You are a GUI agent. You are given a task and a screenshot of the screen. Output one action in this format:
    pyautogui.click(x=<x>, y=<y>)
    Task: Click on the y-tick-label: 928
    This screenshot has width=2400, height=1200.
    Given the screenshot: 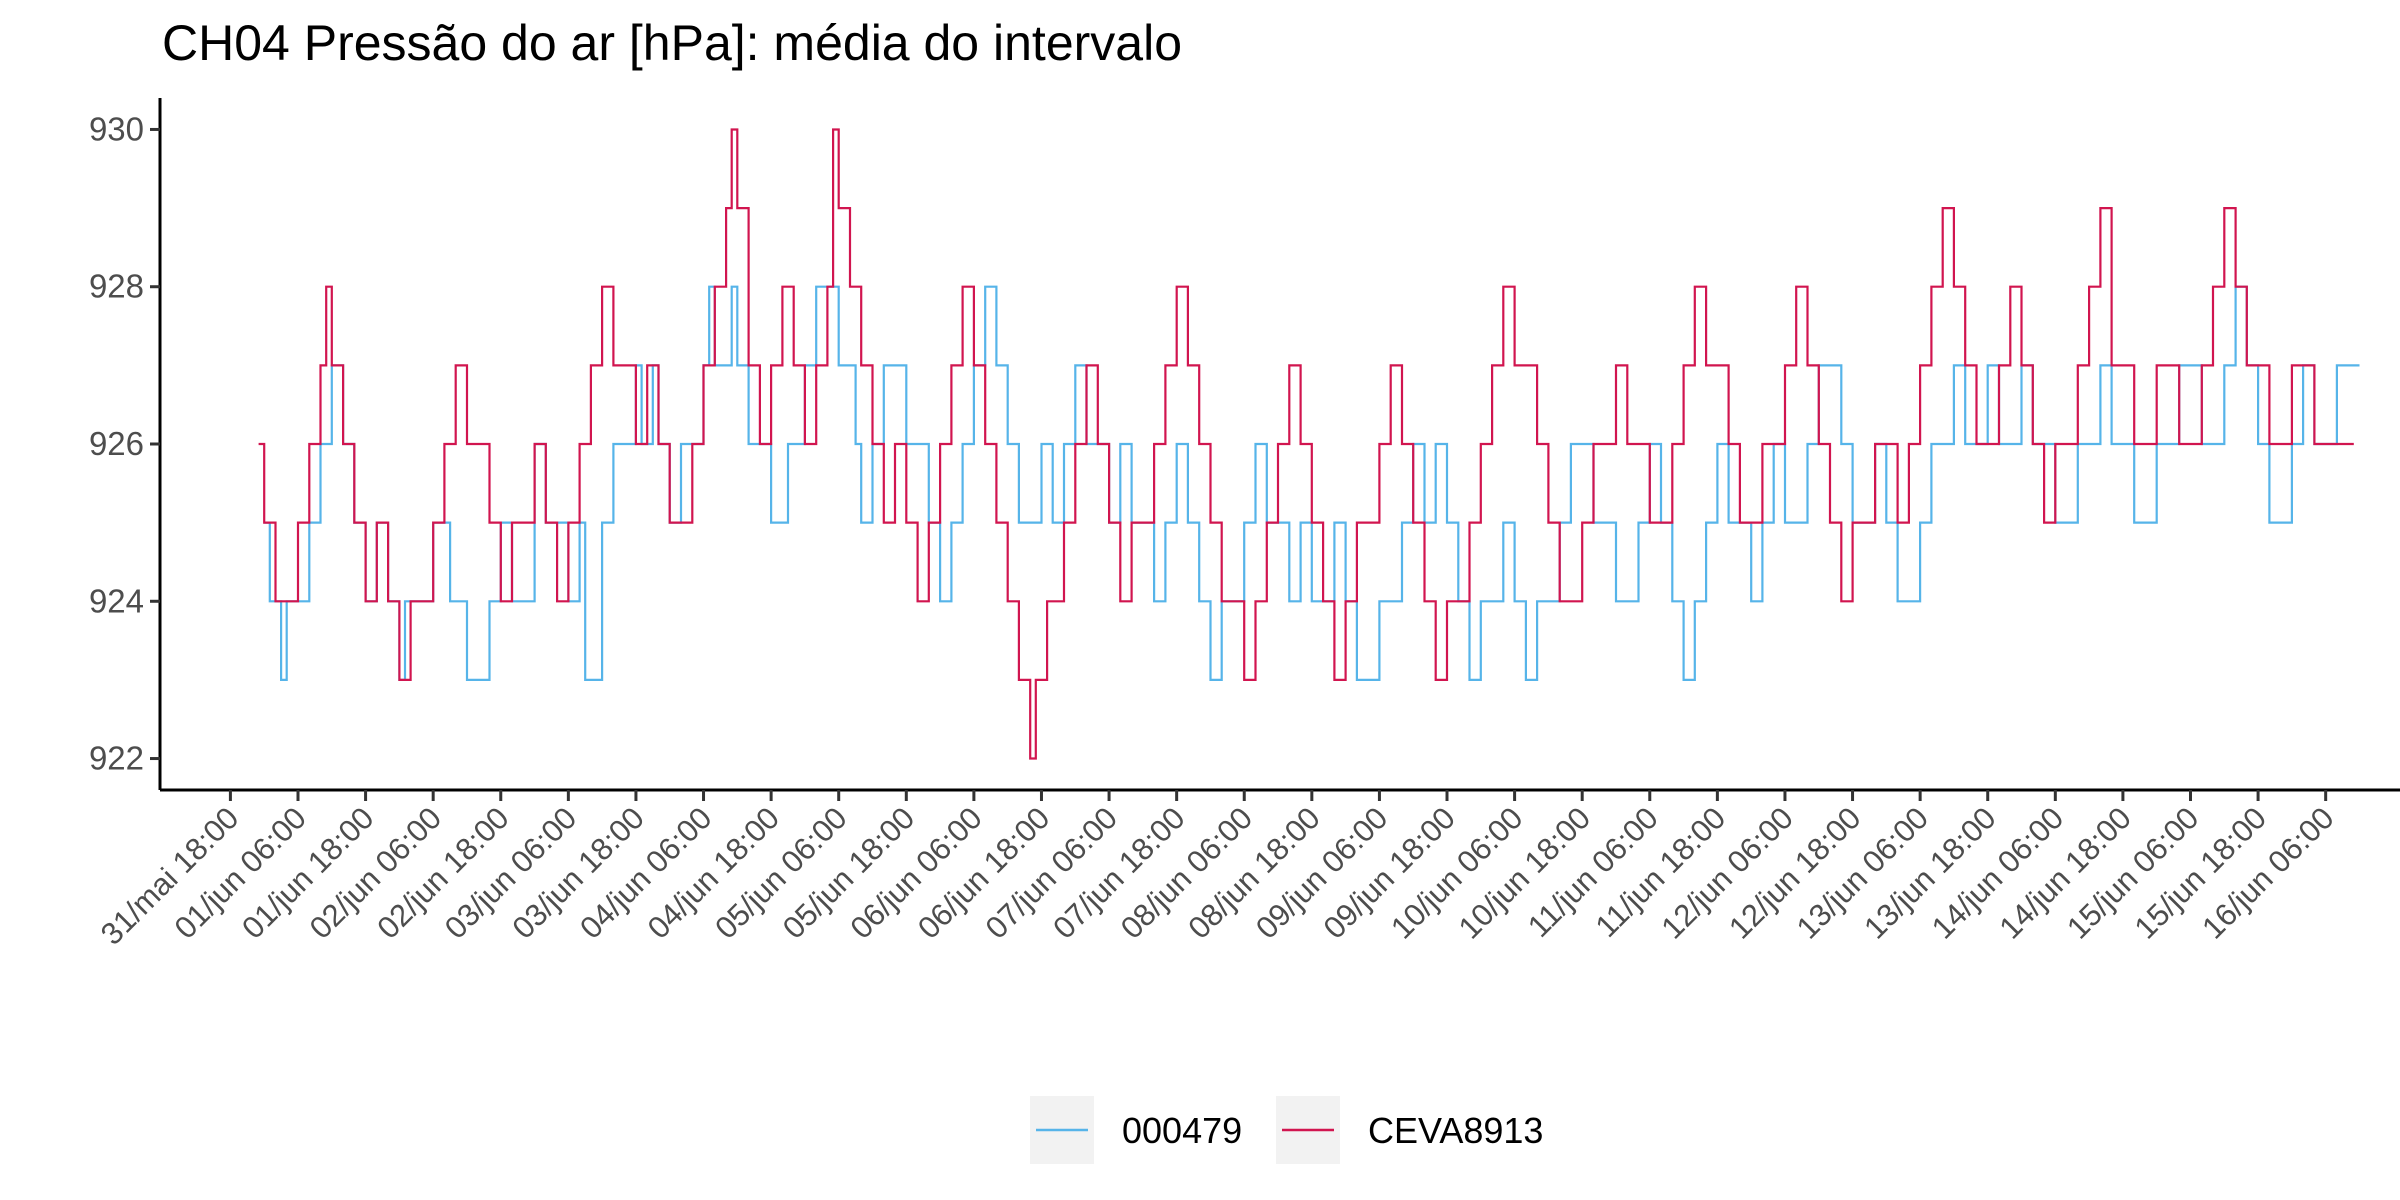 What is the action you would take?
    pyautogui.click(x=116, y=286)
    